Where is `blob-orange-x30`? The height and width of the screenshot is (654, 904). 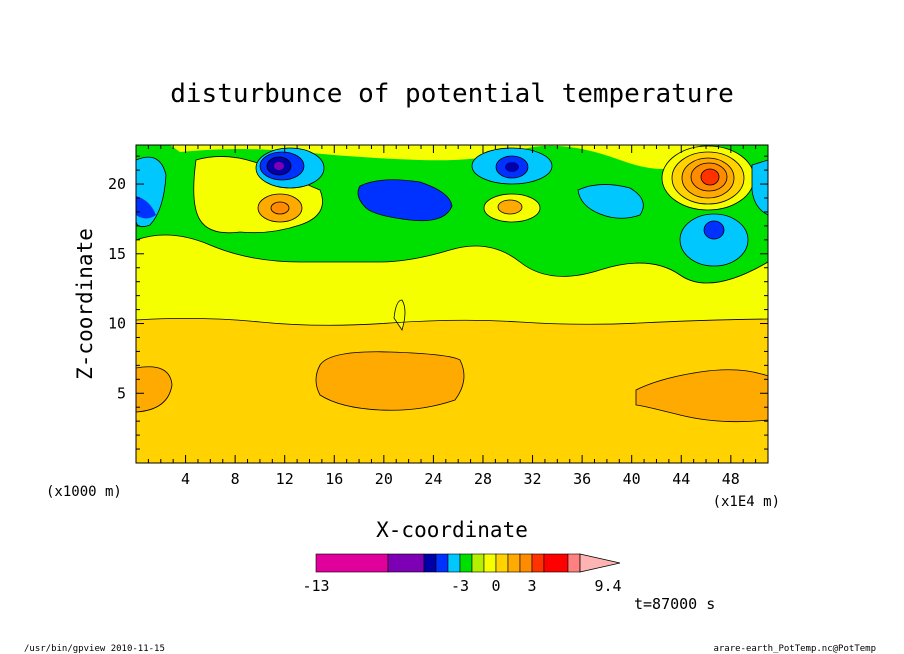
blob-orange-x30 is located at coordinates (510, 207).